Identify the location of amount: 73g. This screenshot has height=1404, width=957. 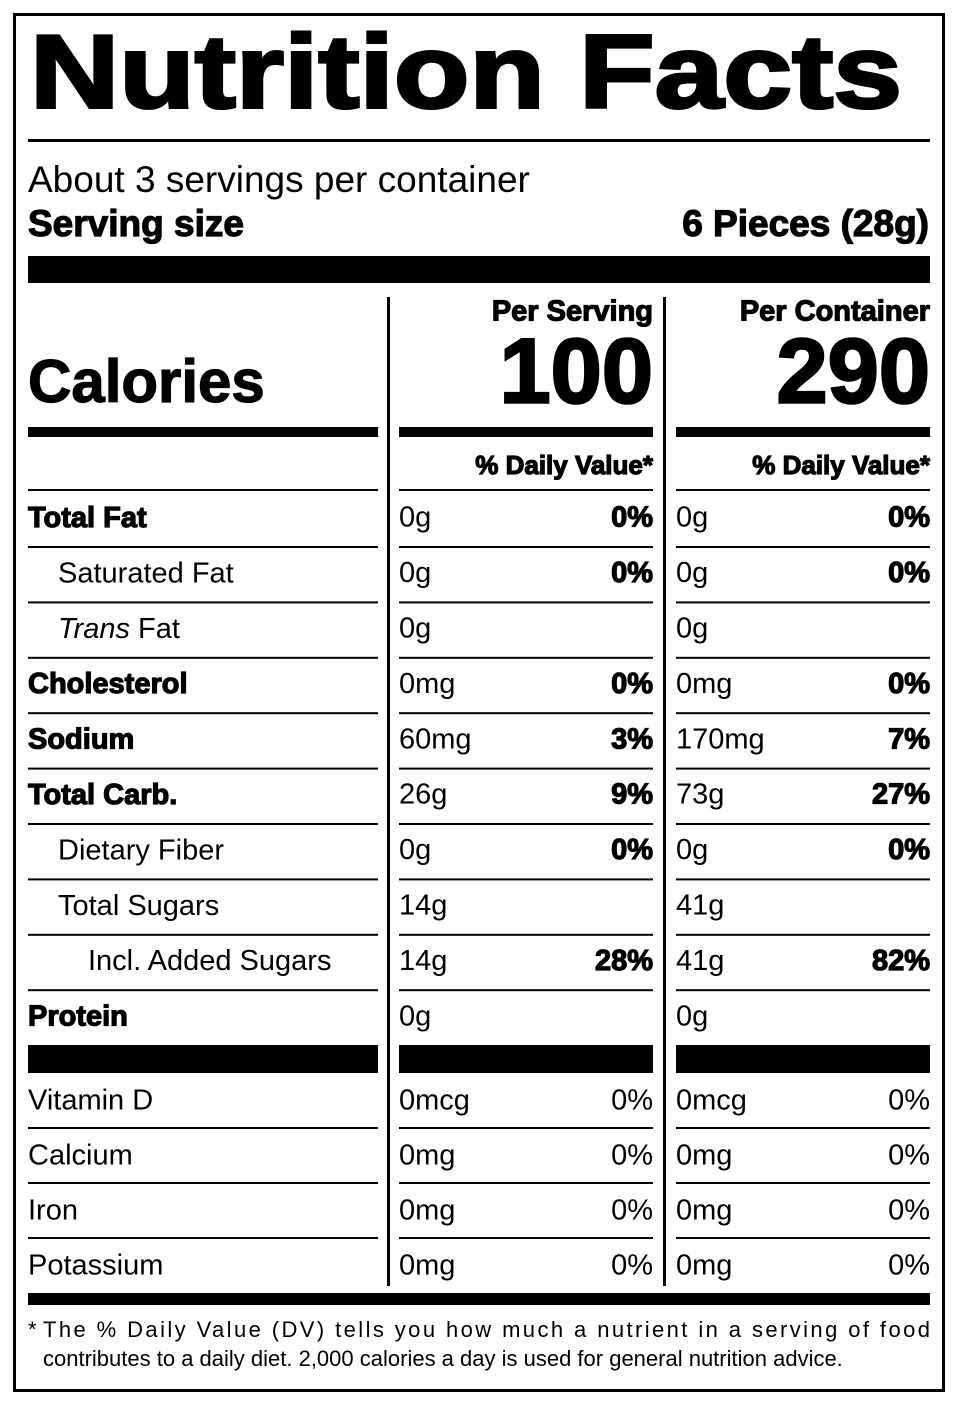
(700, 795).